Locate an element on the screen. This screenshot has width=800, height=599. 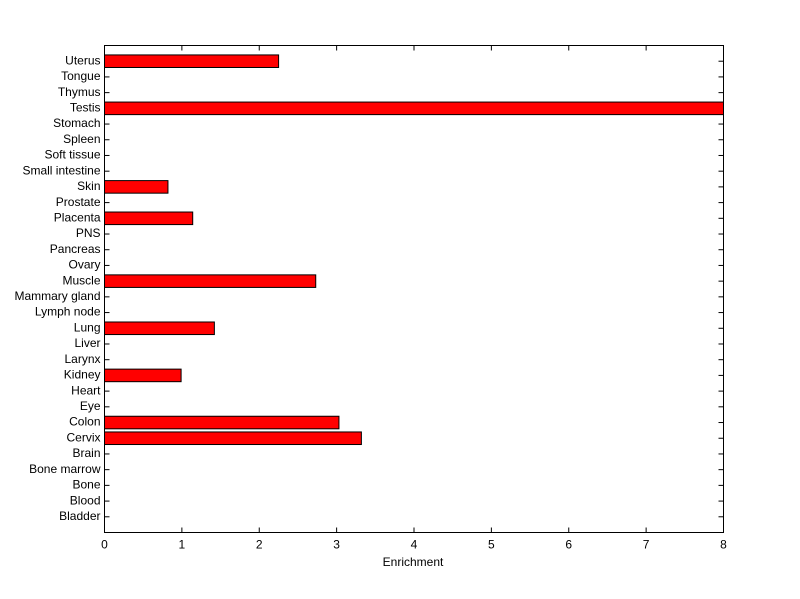
y-tick-label: Larynx is located at coordinates (82, 359).